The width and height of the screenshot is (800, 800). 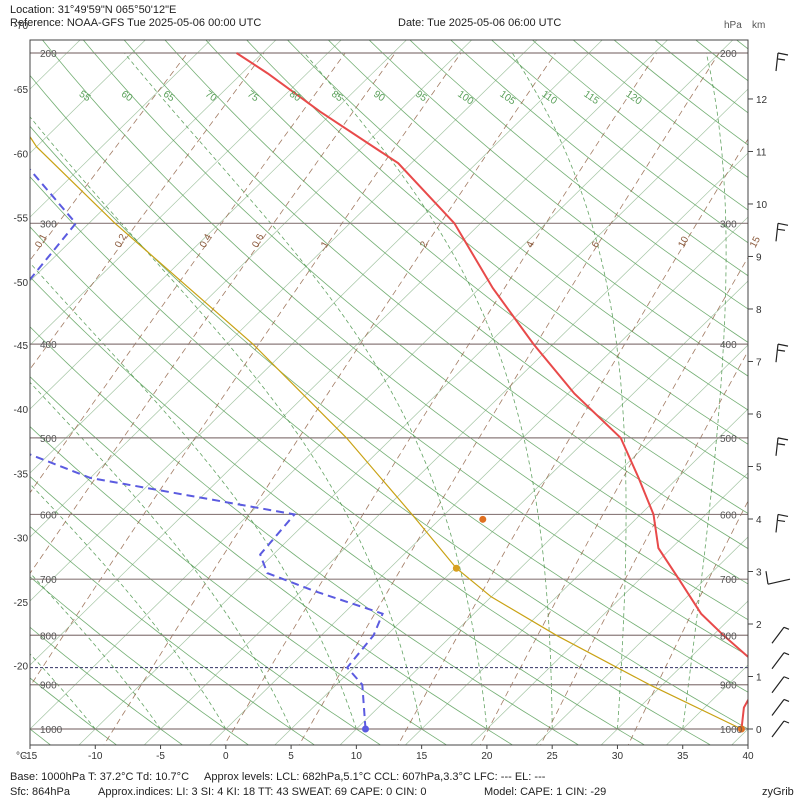 What do you see at coordinates (48, 439) in the screenshot?
I see `pressure-label-left: 500` at bounding box center [48, 439].